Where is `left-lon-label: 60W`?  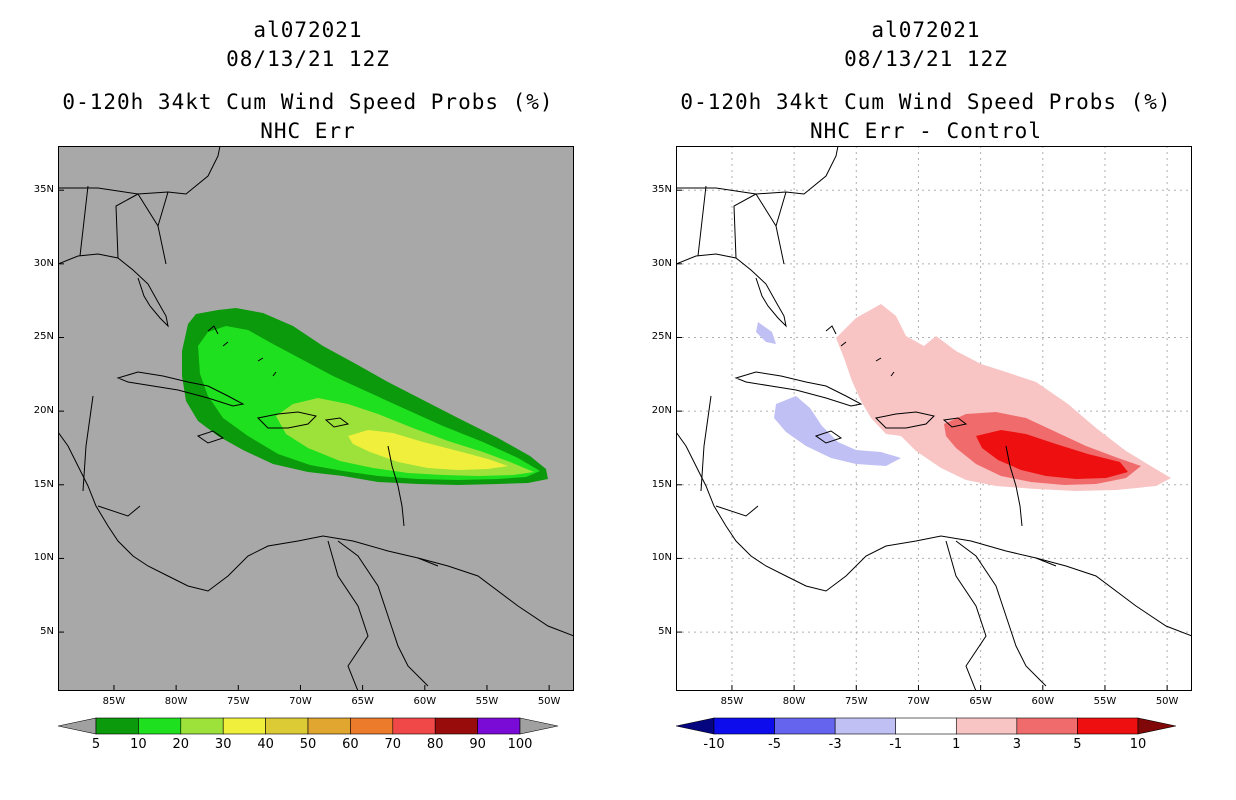
left-lon-label: 60W is located at coordinates (425, 701).